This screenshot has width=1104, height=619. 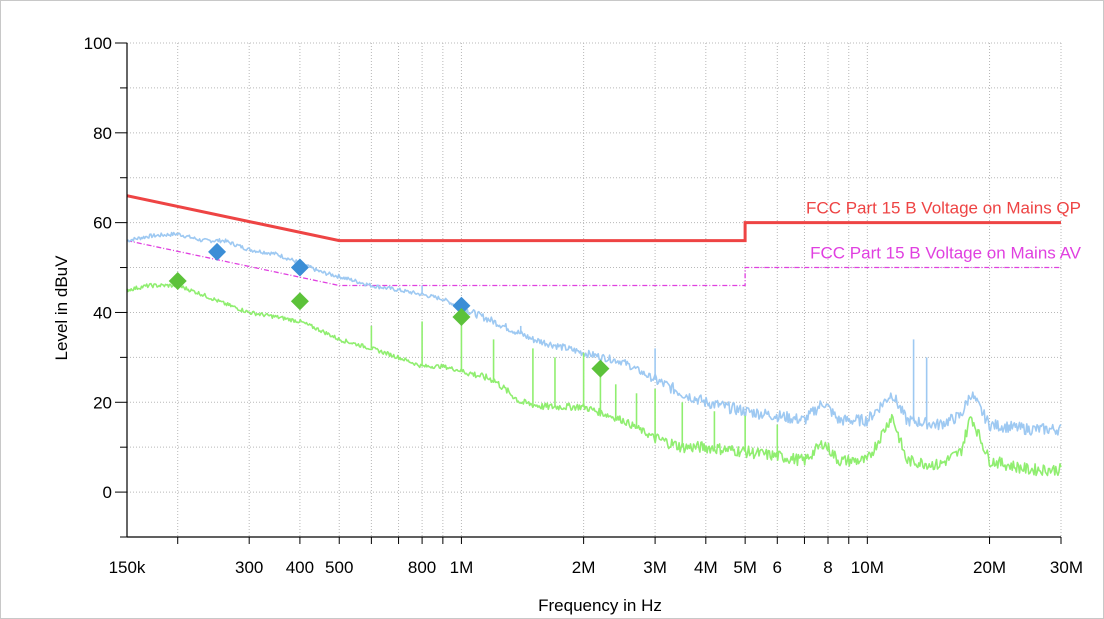 What do you see at coordinates (946, 253) in the screenshot?
I see `av-limit-label: FCC Part 15 B Voltage on Mains AV` at bounding box center [946, 253].